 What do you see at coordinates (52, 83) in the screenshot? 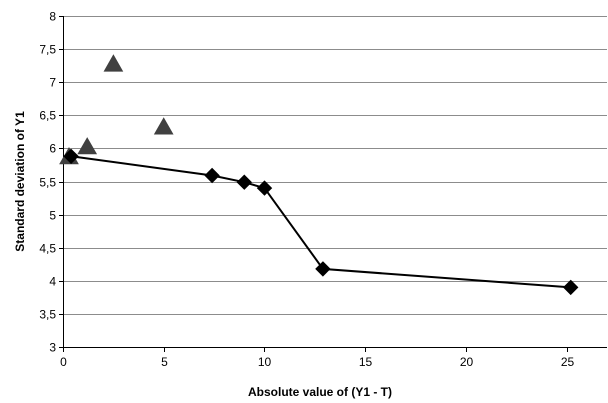
I see `y-tick-label: 7` at bounding box center [52, 83].